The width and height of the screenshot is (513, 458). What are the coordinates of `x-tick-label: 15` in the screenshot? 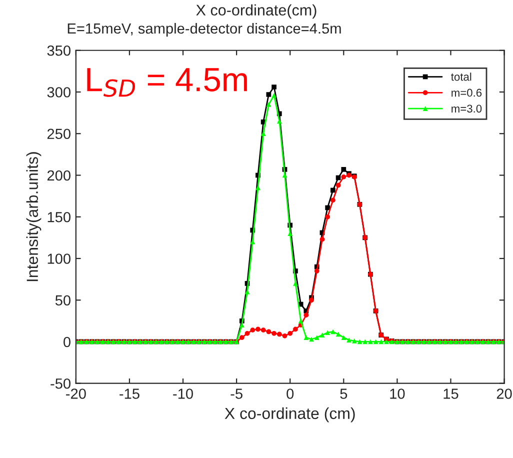 It's located at (451, 393).